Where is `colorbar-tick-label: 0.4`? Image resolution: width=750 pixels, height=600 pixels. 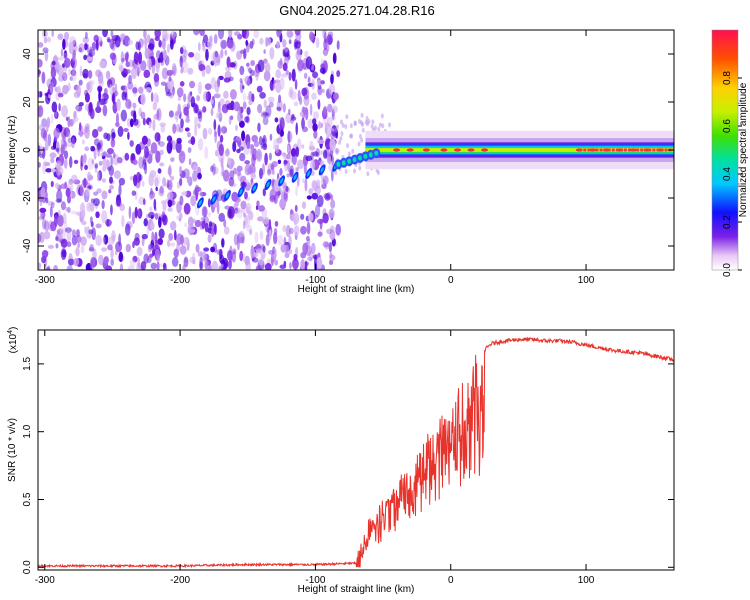
colorbar-tick-label: 0.4 is located at coordinates (727, 174).